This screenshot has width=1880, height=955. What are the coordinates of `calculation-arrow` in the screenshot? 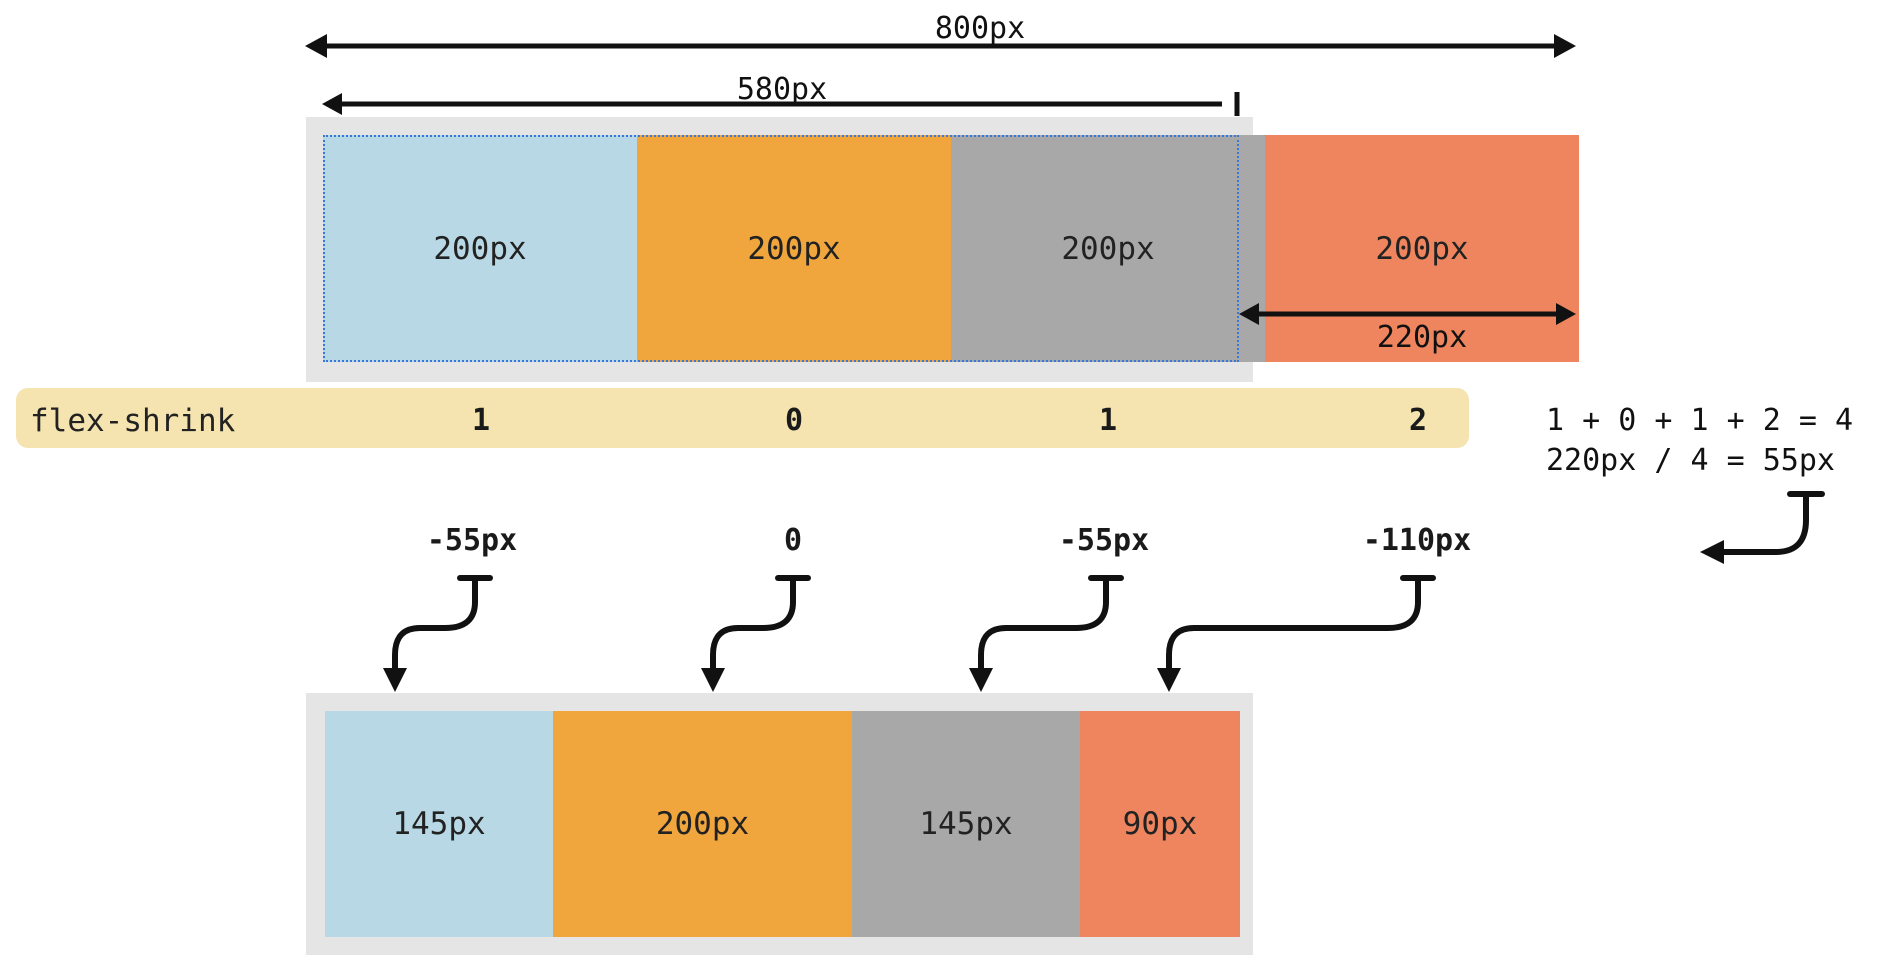 It's located at (1762, 527).